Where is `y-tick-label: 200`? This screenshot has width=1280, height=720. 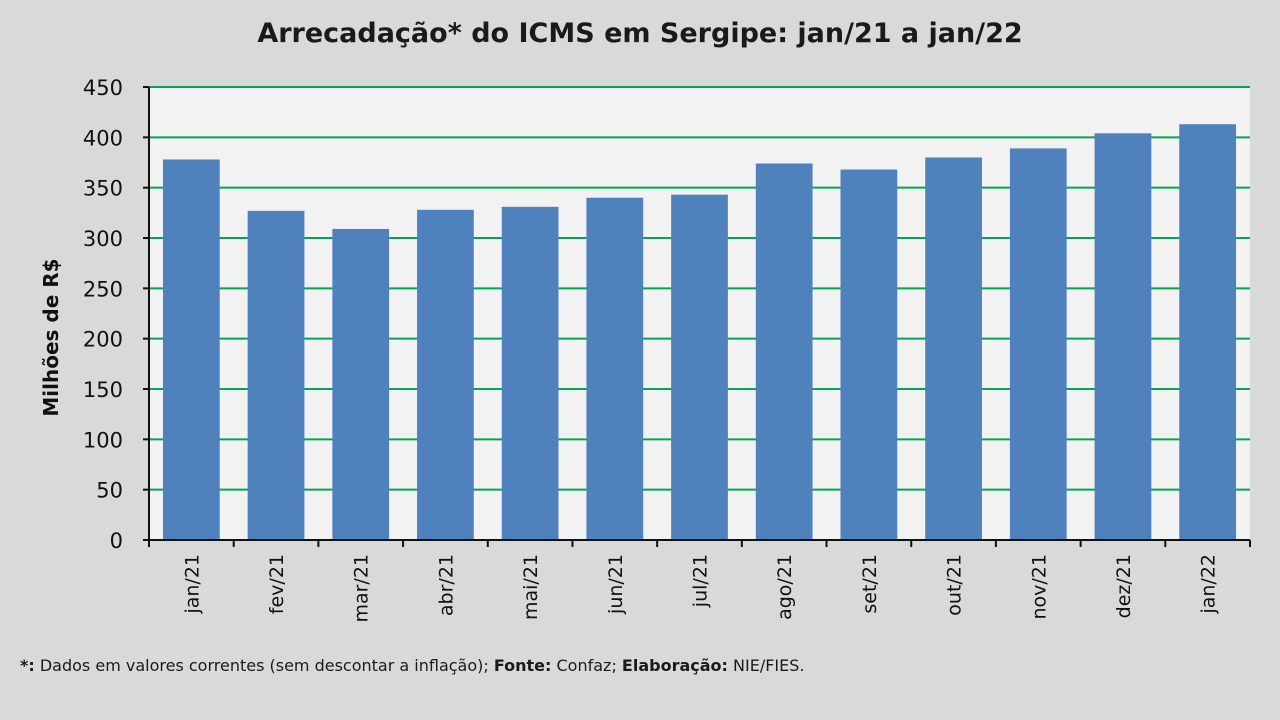 y-tick-label: 200 is located at coordinates (103, 340).